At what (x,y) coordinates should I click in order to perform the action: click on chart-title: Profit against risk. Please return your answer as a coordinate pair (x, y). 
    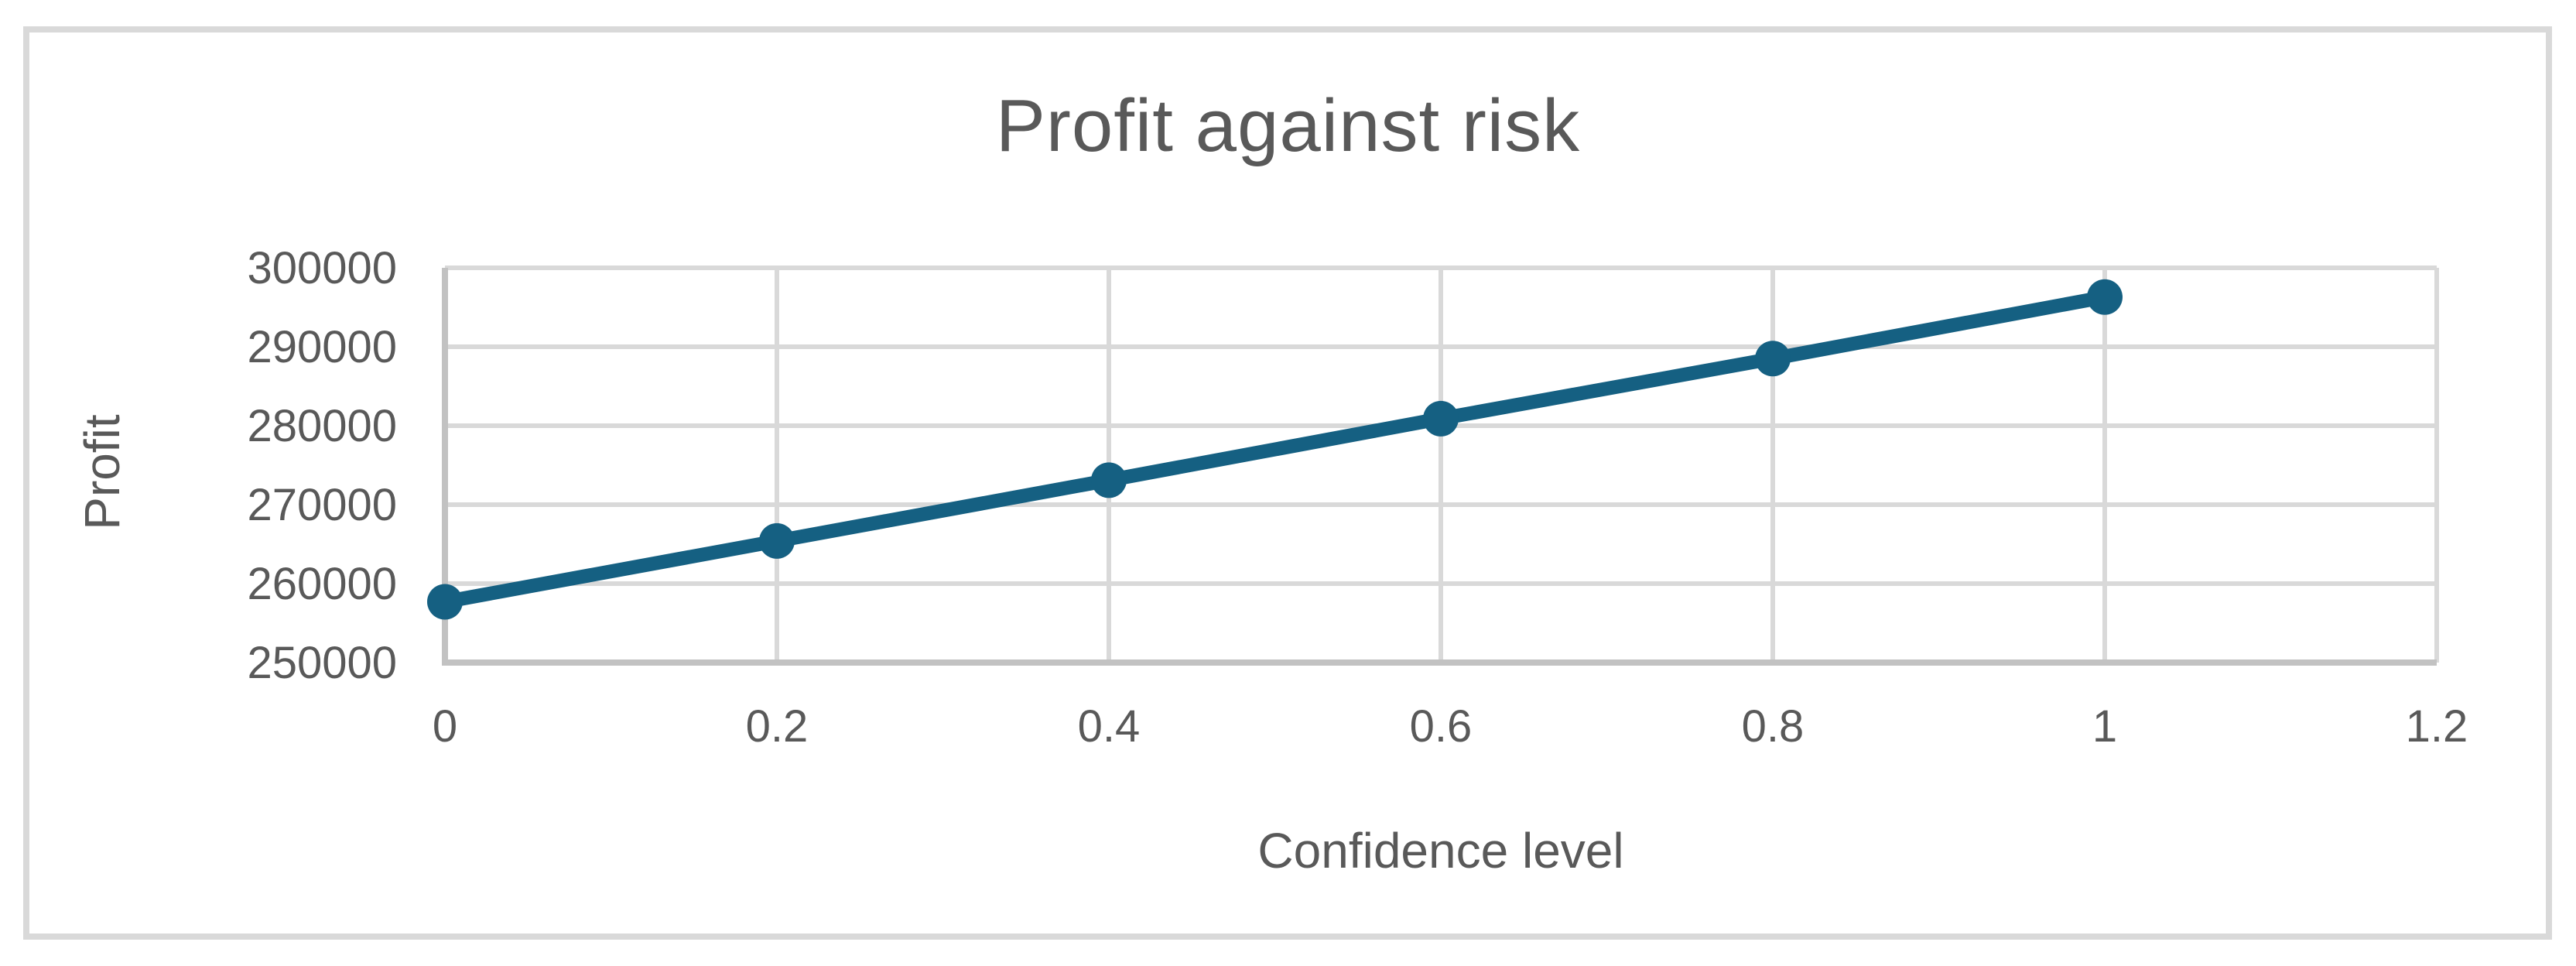
    Looking at the image, I should click on (1288, 126).